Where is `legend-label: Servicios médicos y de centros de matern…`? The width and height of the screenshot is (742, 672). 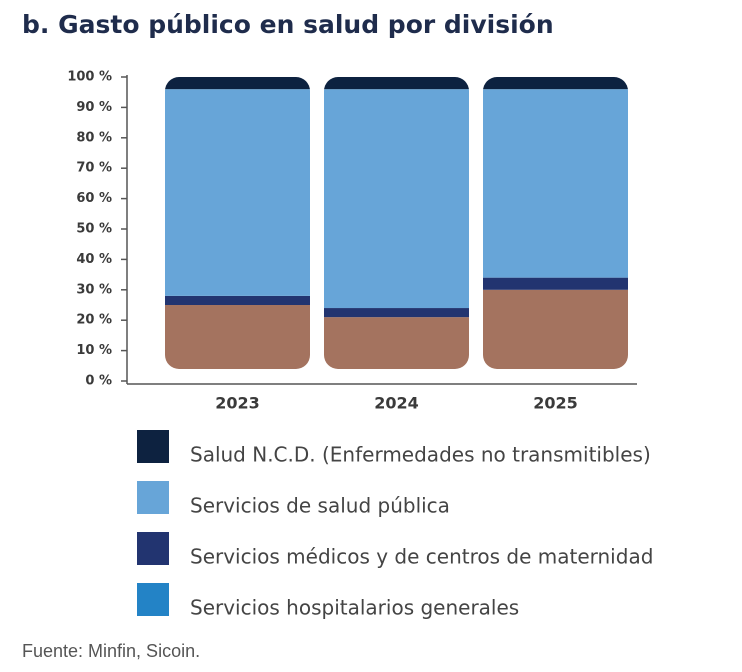 legend-label: Servicios médicos y de centros de matern… is located at coordinates (421, 557).